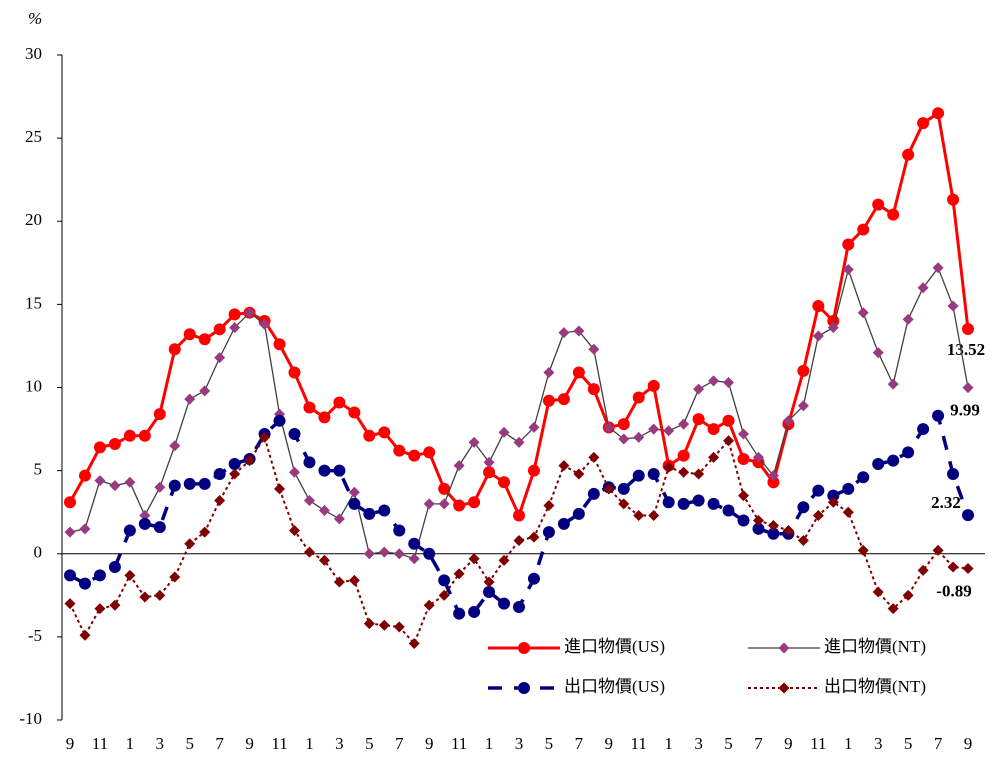  Describe the element at coordinates (614, 686) in the screenshot. I see `legend-label: 出口物價(US)` at that location.